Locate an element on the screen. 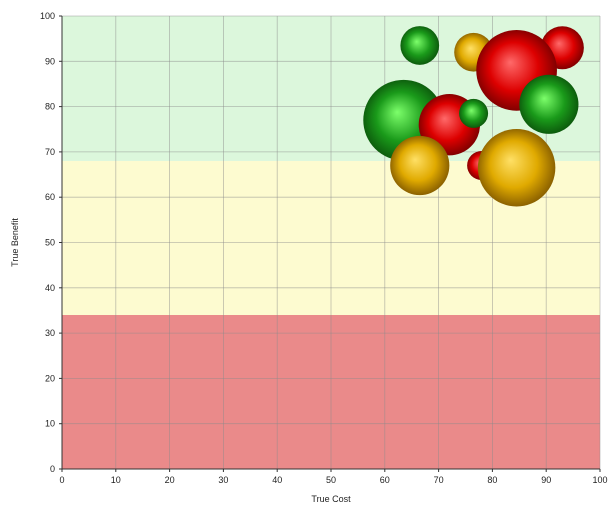  x-tick-label: 90 is located at coordinates (546, 480).